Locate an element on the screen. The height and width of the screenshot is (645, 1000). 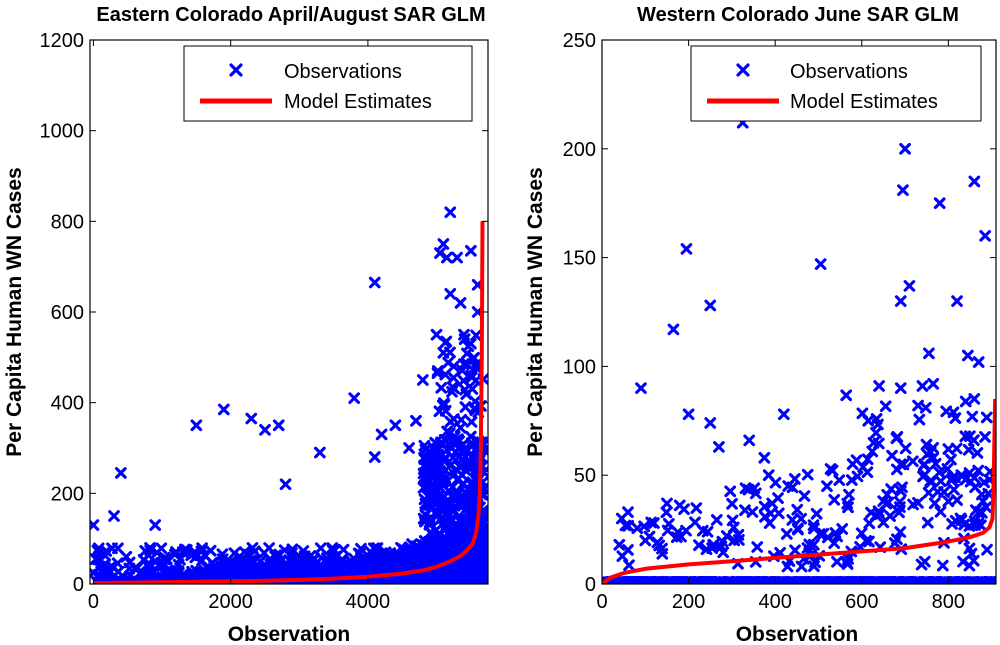
legend-marker-observations is located at coordinates (236, 70).